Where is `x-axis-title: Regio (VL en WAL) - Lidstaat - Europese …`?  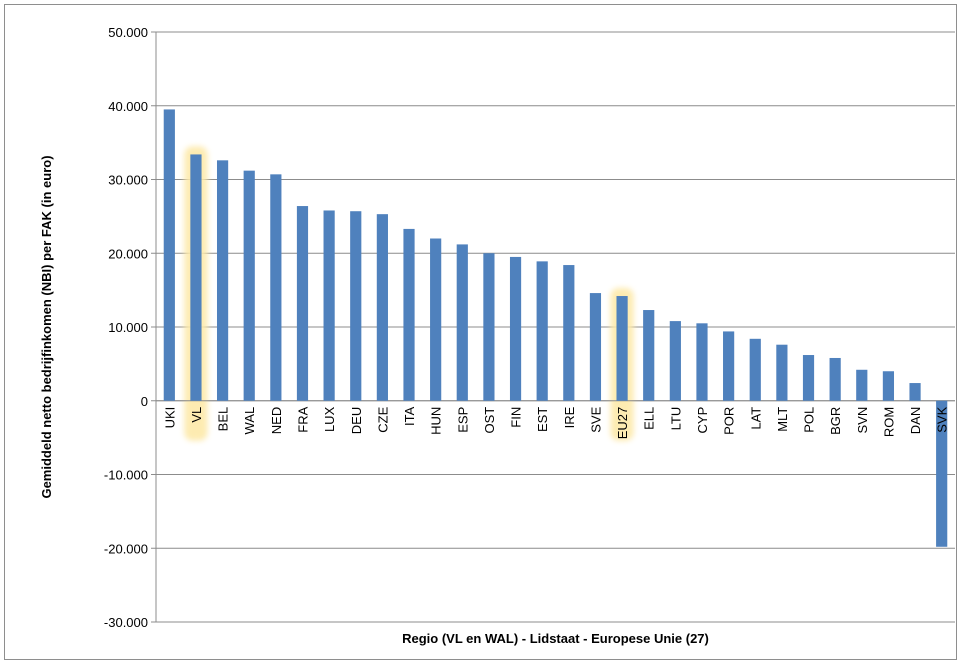
x-axis-title: Regio (VL en WAL) - Lidstaat - Europese … is located at coordinates (555, 638).